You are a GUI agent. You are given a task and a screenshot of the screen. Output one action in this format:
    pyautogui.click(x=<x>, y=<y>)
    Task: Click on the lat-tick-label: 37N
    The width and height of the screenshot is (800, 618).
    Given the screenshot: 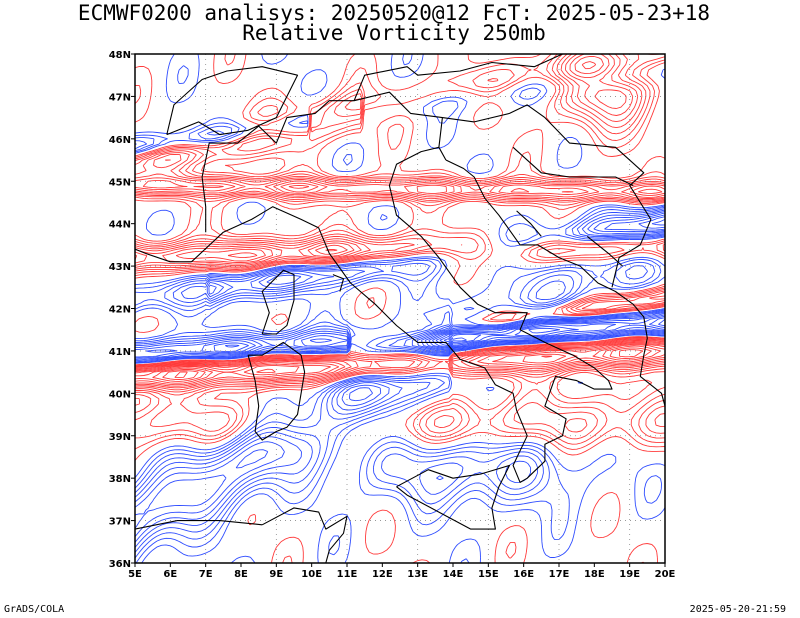 What is the action you would take?
    pyautogui.click(x=120, y=522)
    